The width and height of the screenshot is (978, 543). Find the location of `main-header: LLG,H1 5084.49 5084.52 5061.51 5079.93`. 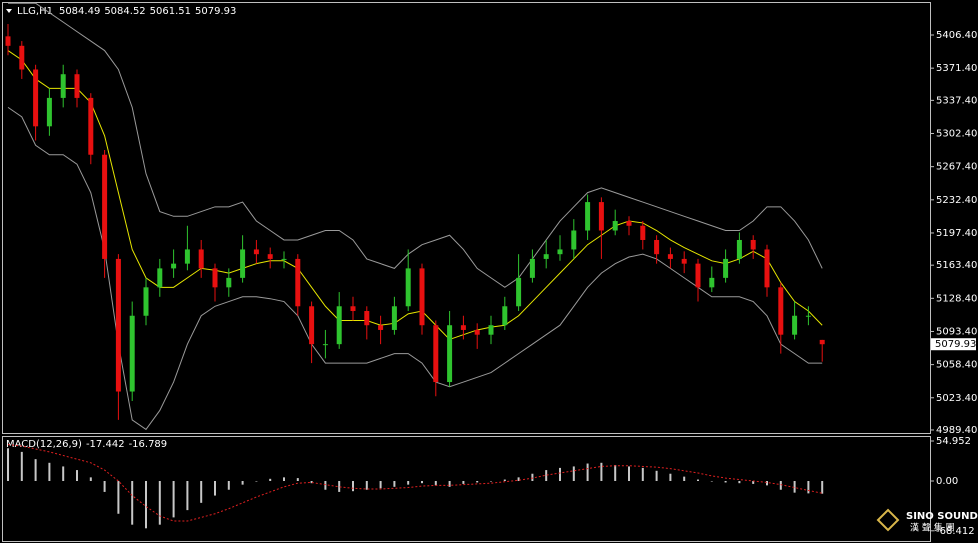

main-header: LLG,H1 5084.49 5084.52 5061.51 5079.93 is located at coordinates (126, 11).